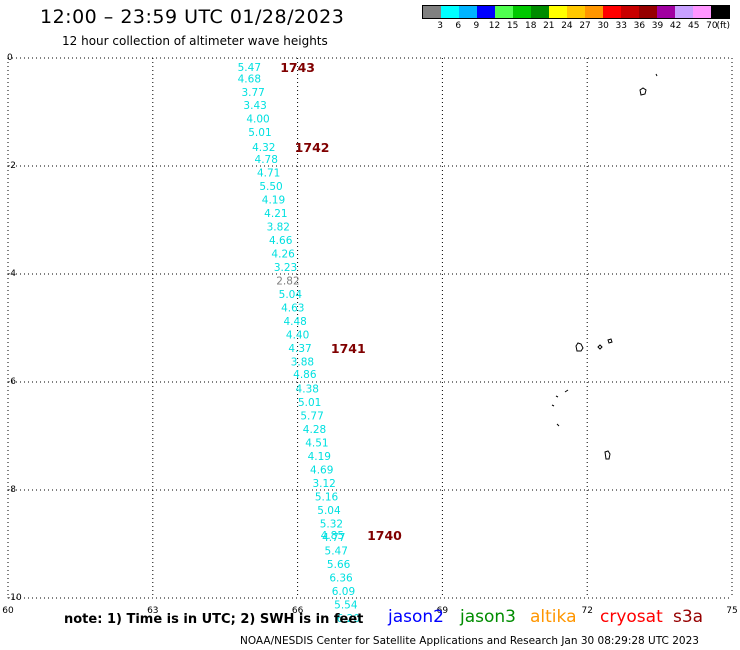  What do you see at coordinates (152, 611) in the screenshot?
I see `x-tick-label: 63` at bounding box center [152, 611].